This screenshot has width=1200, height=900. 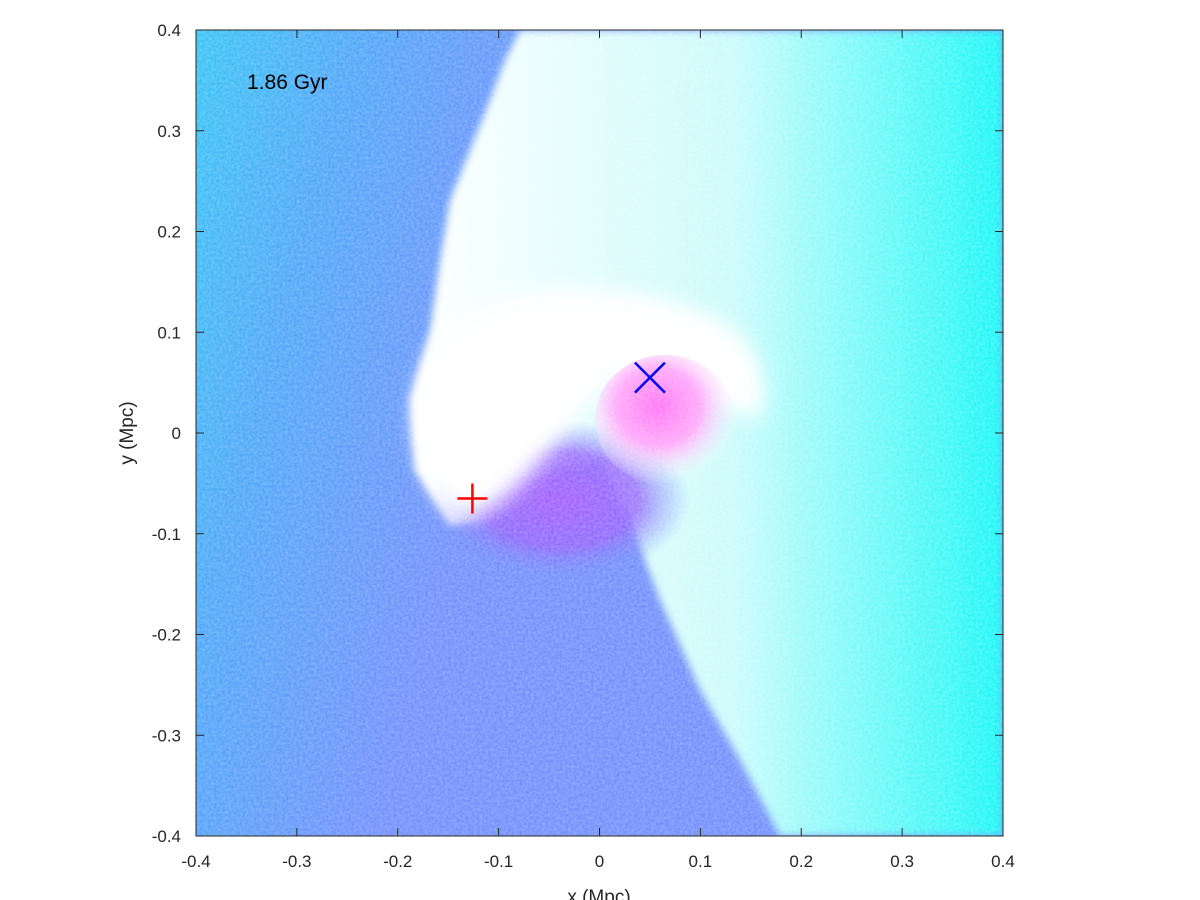 I want to click on y-tick-label: 0.2, so click(x=169, y=232).